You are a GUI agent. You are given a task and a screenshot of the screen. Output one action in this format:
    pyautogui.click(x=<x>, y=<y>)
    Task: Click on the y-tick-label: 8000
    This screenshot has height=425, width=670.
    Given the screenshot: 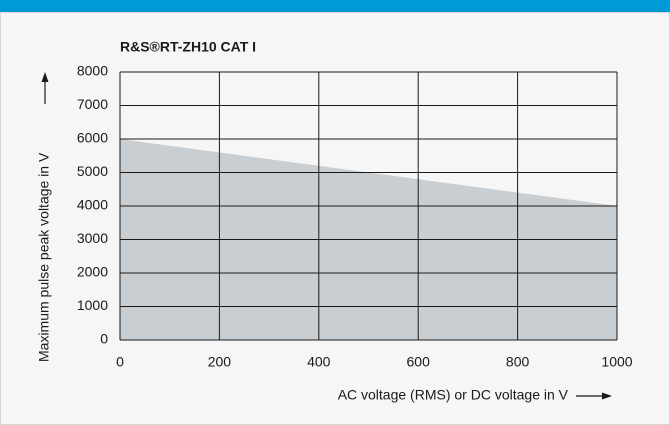 What is the action you would take?
    pyautogui.click(x=92, y=71)
    